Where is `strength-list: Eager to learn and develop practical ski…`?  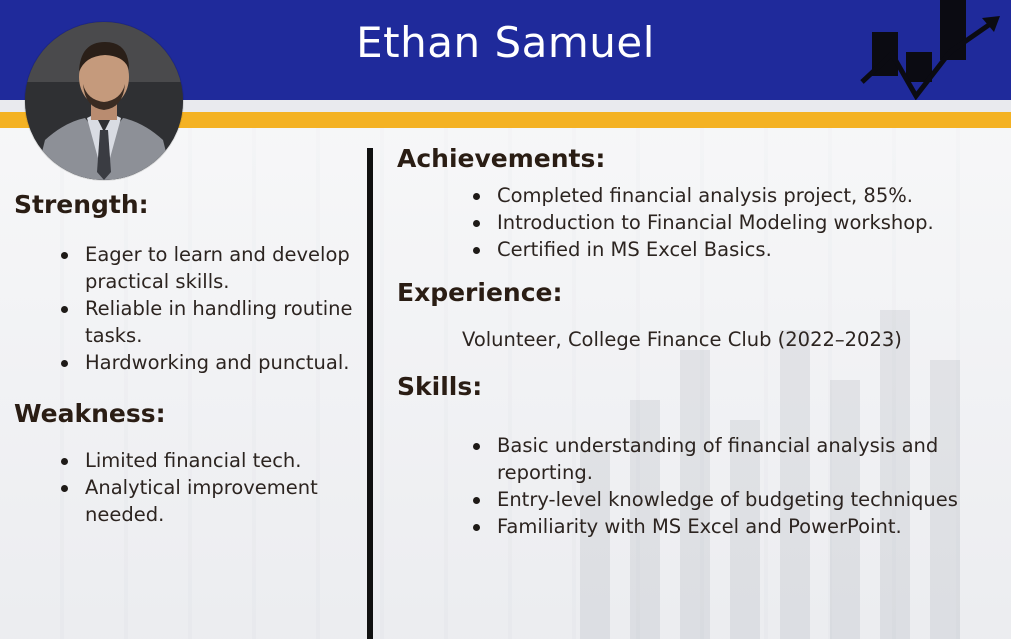
strength-list: Eager to learn and develop practical ski… is located at coordinates (207, 308).